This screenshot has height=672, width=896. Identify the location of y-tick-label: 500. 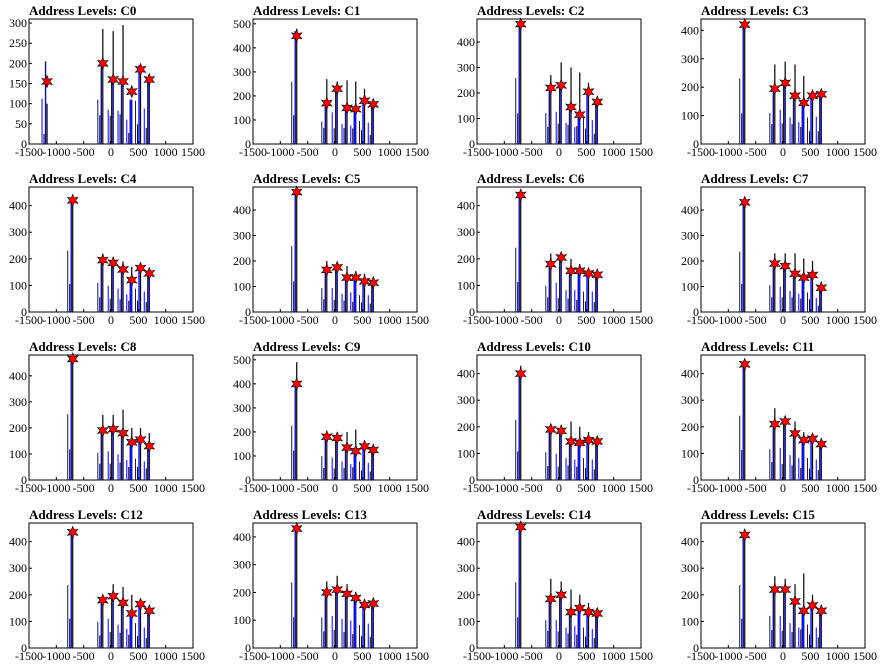
(242, 360).